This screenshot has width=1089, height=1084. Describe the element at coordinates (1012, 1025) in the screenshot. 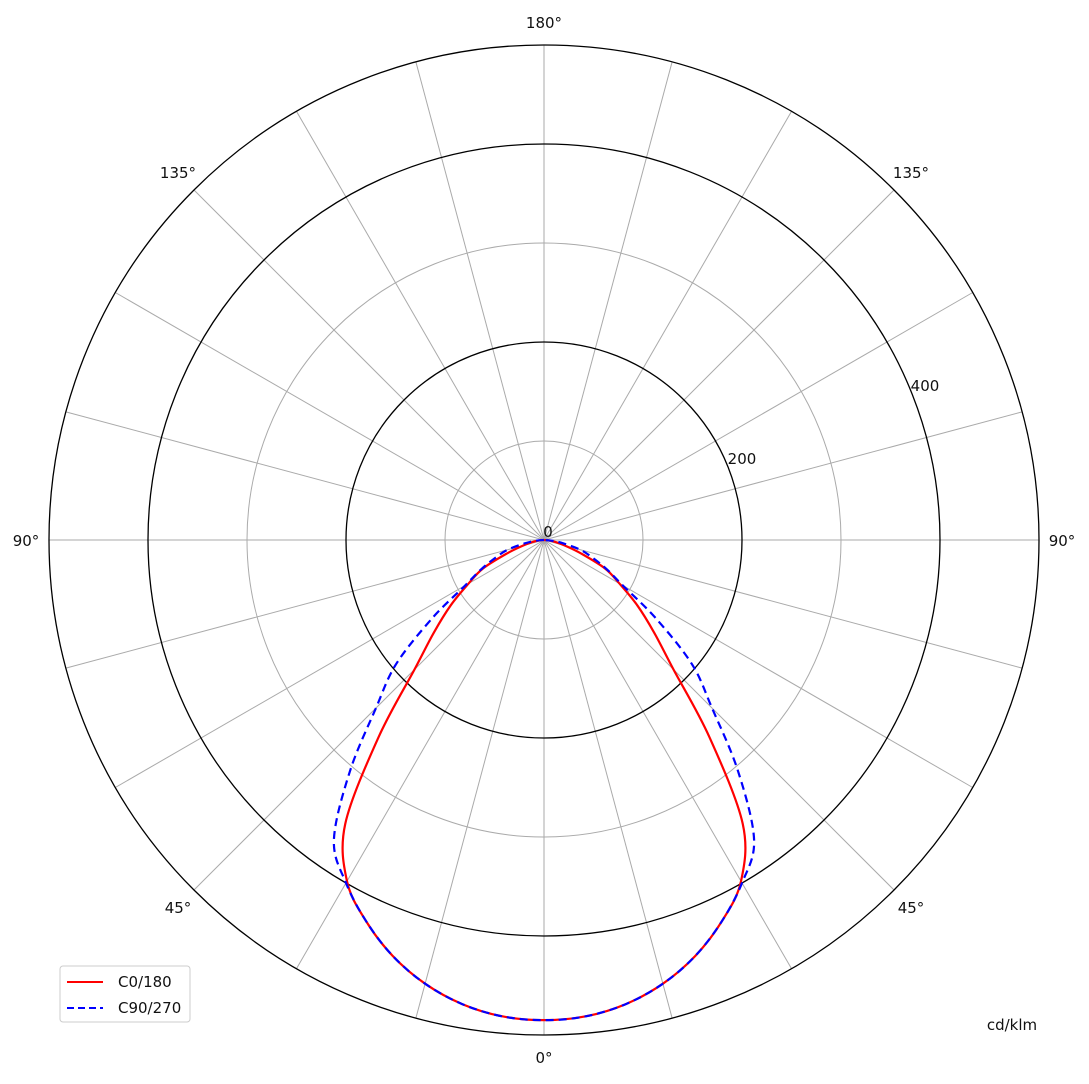

I see `unit-label: cd/klm` at that location.